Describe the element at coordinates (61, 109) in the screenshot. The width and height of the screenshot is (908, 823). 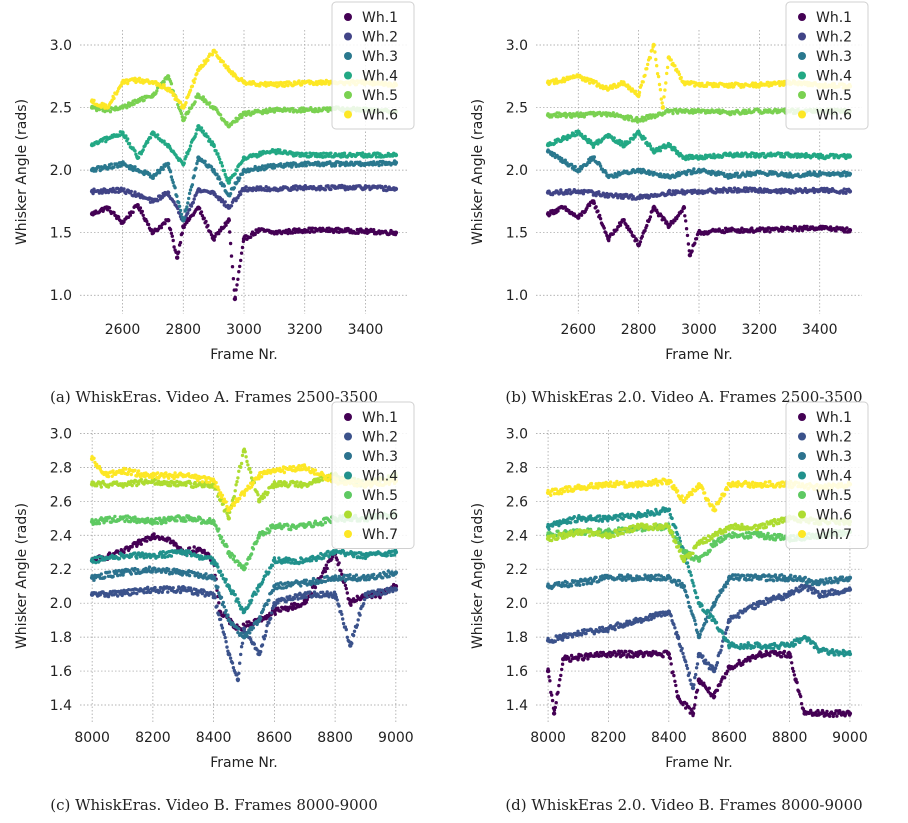
I see `y-tick-label: 2.5` at that location.